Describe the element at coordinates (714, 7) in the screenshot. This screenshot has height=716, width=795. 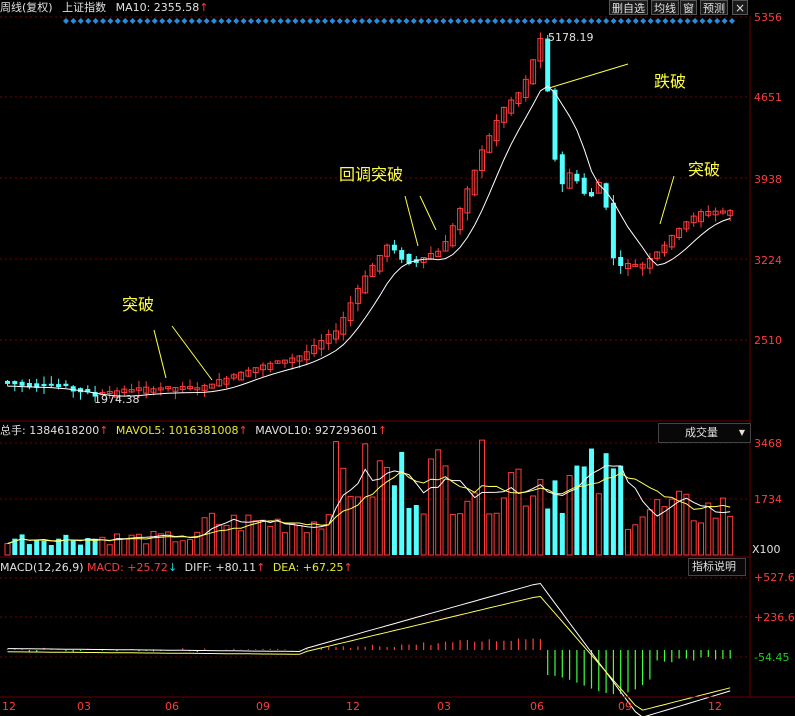
I see `forecast-button: 预测` at that location.